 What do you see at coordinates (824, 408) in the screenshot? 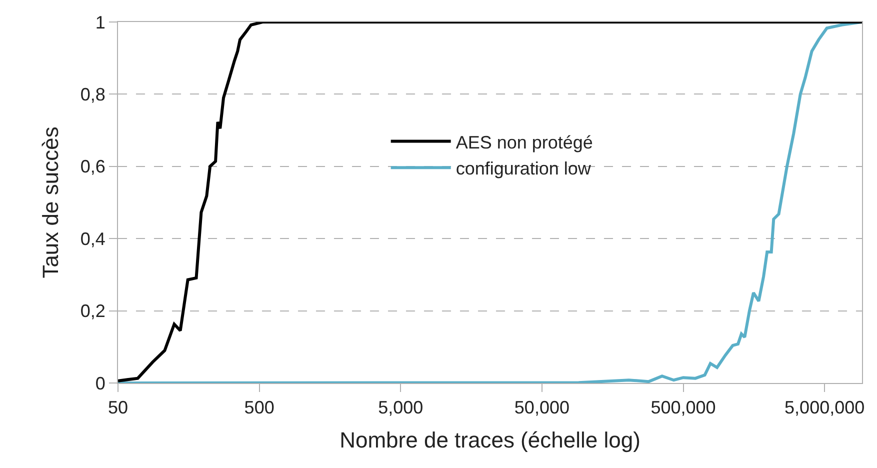
I see `x-tick-label: 5,000,000` at bounding box center [824, 408].